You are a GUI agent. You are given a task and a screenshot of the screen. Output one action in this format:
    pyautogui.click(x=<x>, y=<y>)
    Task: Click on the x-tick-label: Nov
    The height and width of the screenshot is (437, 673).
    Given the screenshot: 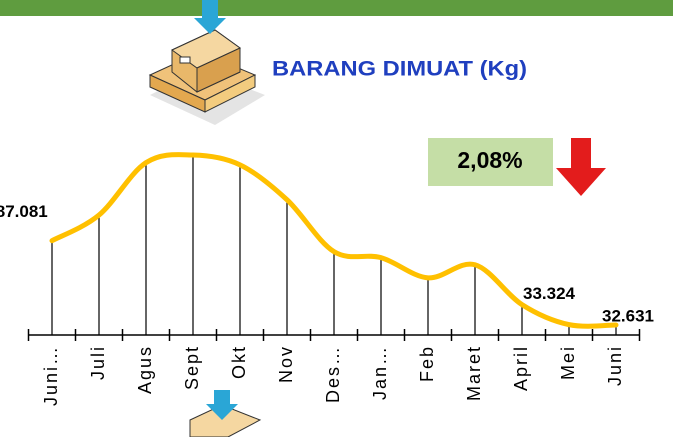 What is the action you would take?
    pyautogui.click(x=286, y=364)
    